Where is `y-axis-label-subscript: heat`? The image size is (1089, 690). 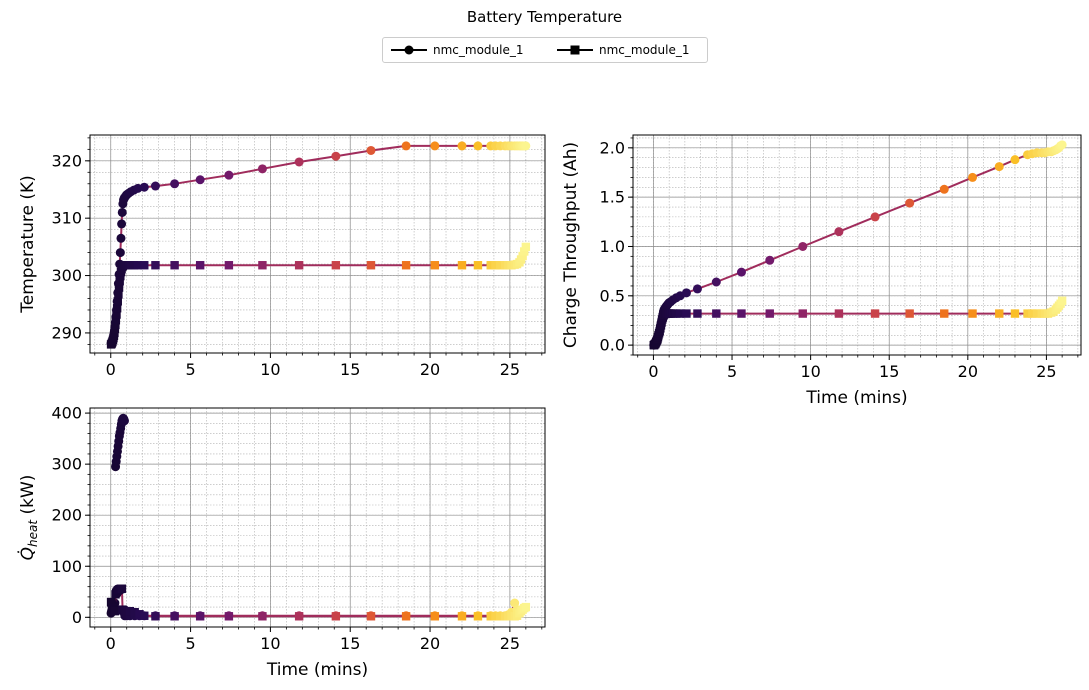
y-axis-label-subscript: heat is located at coordinates (33, 533).